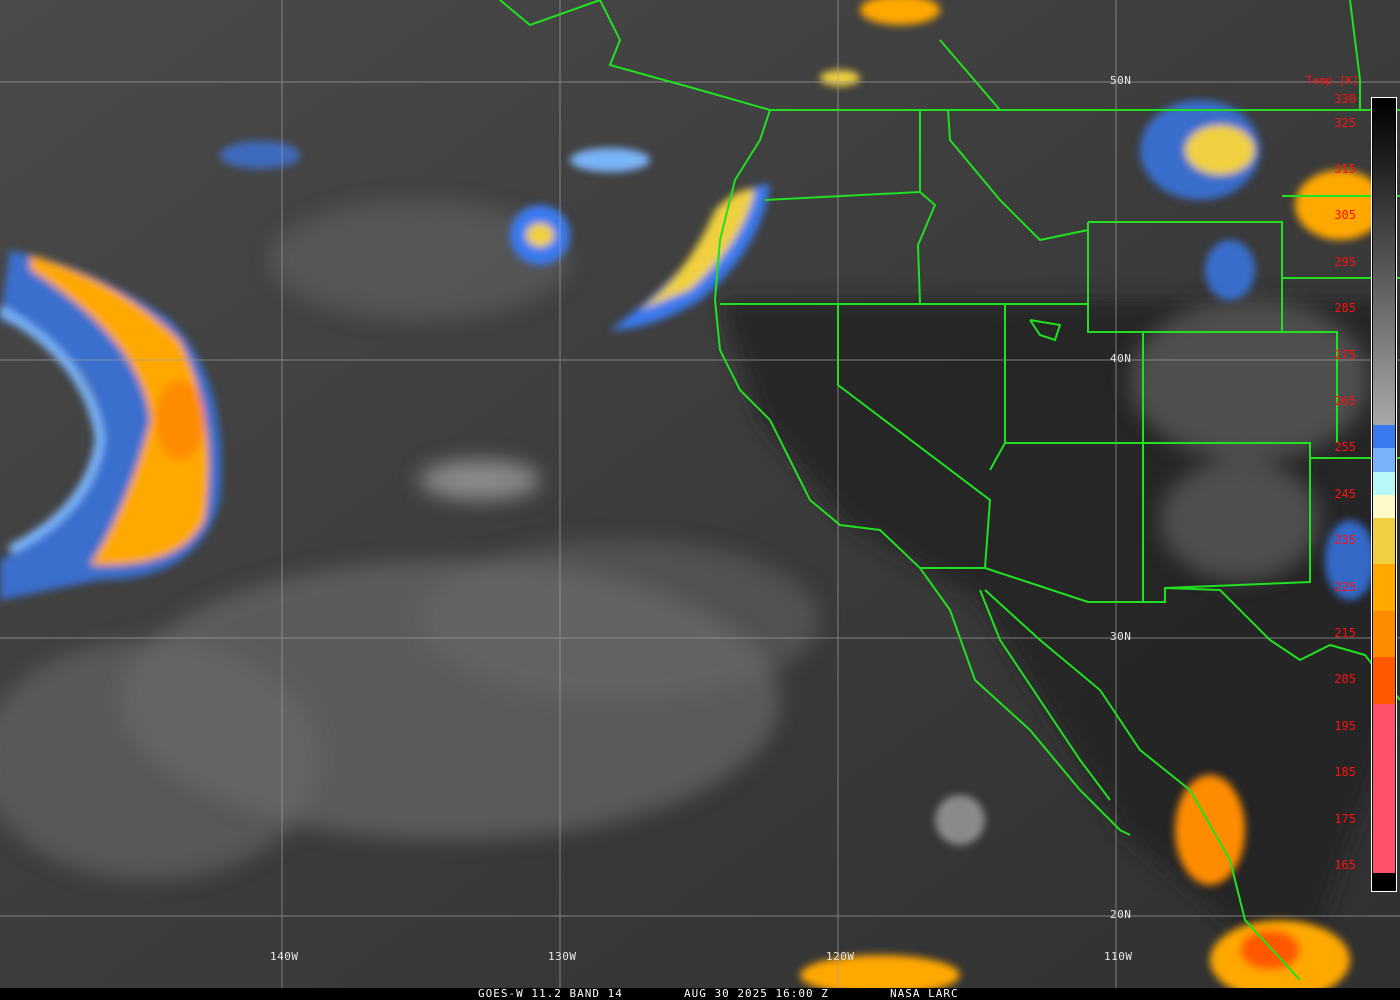 The height and width of the screenshot is (1000, 1400). Describe the element at coordinates (1332, 80) in the screenshot. I see `colorbar-title: Temp [K]` at that location.